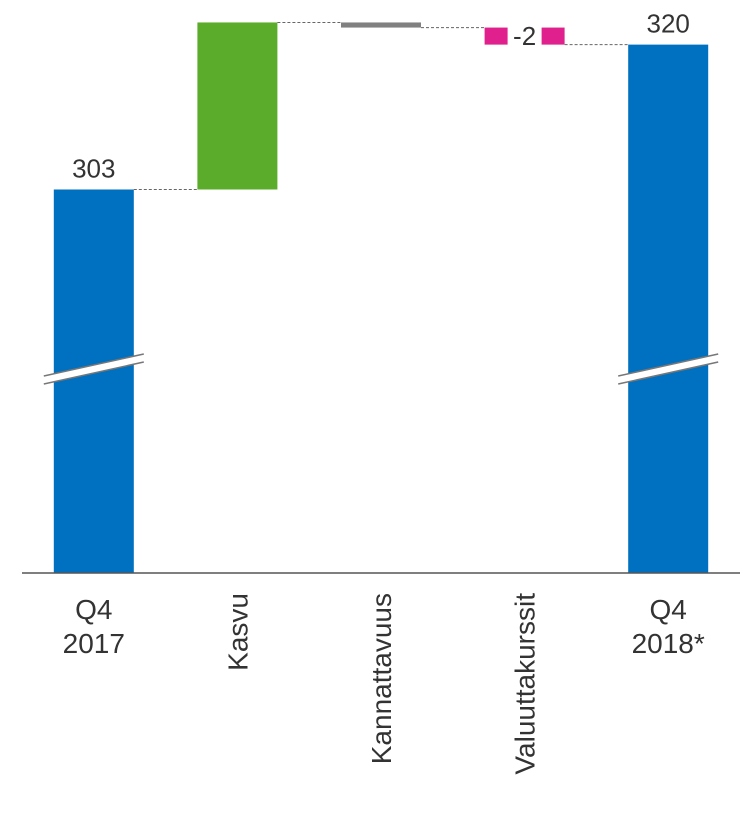 The image size is (748, 814). Describe the element at coordinates (525, 684) in the screenshot. I see `x-tick-label: Valuuttakurssit` at that location.